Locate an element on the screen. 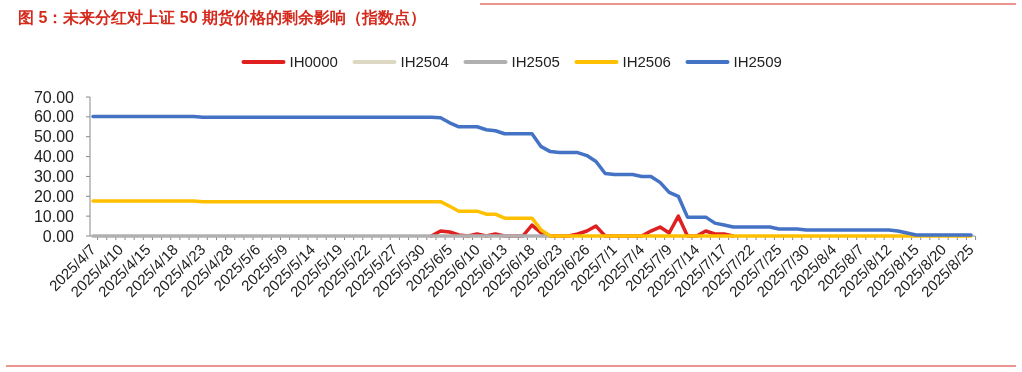  y-tick-label: 0.00 is located at coordinates (58, 236).